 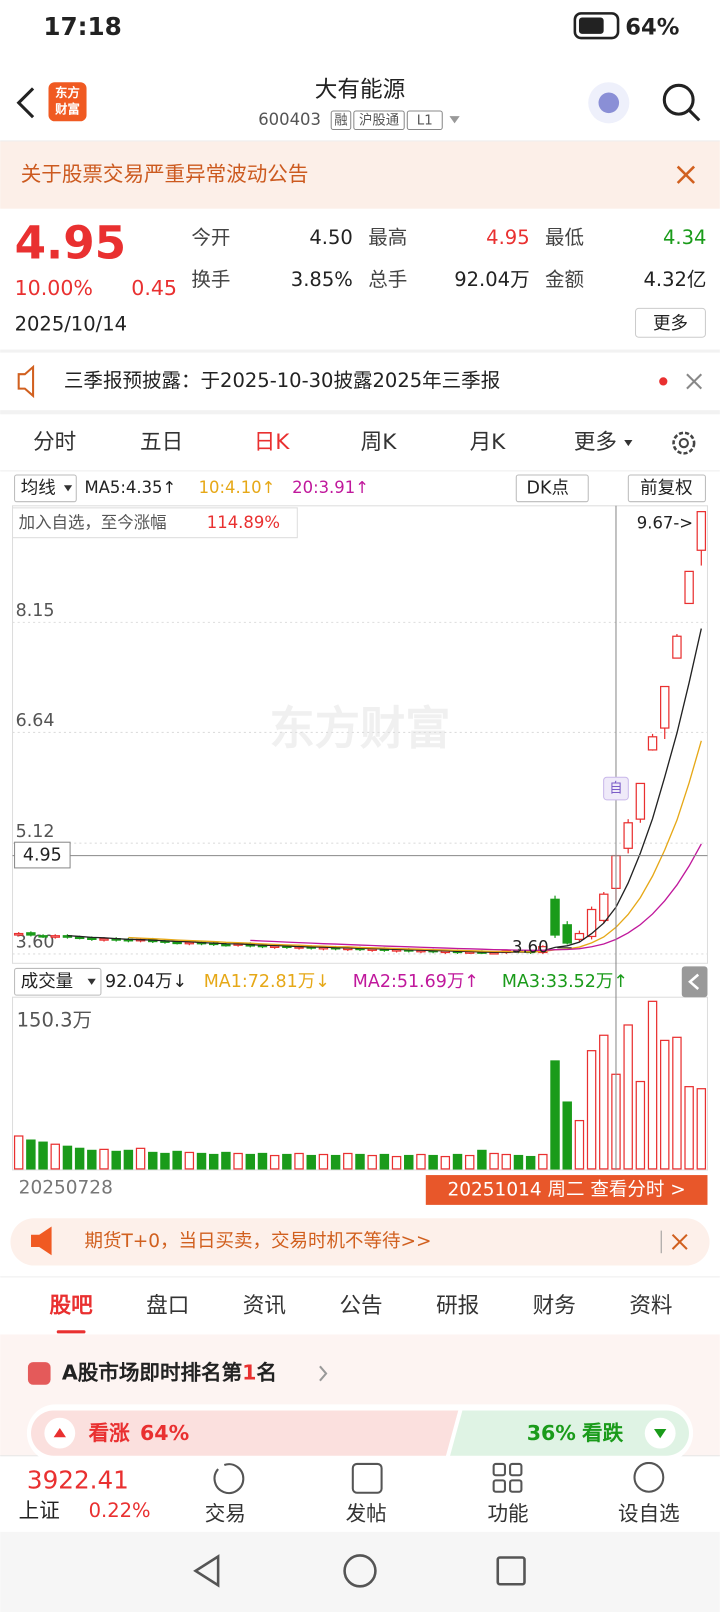 What do you see at coordinates (161, 442) in the screenshot?
I see `period-tab: 五日` at bounding box center [161, 442].